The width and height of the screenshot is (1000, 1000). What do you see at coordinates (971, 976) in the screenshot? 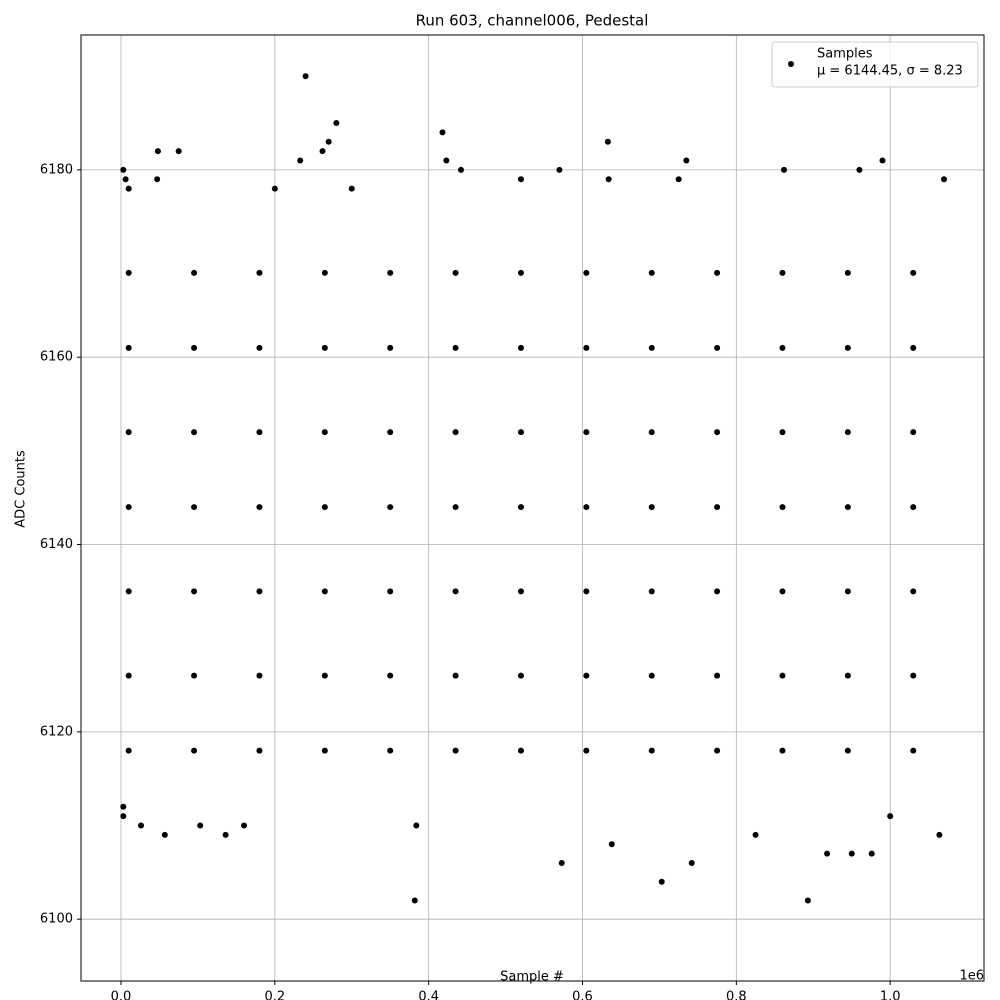
I see `x-offset-label: 1e6` at bounding box center [971, 976].